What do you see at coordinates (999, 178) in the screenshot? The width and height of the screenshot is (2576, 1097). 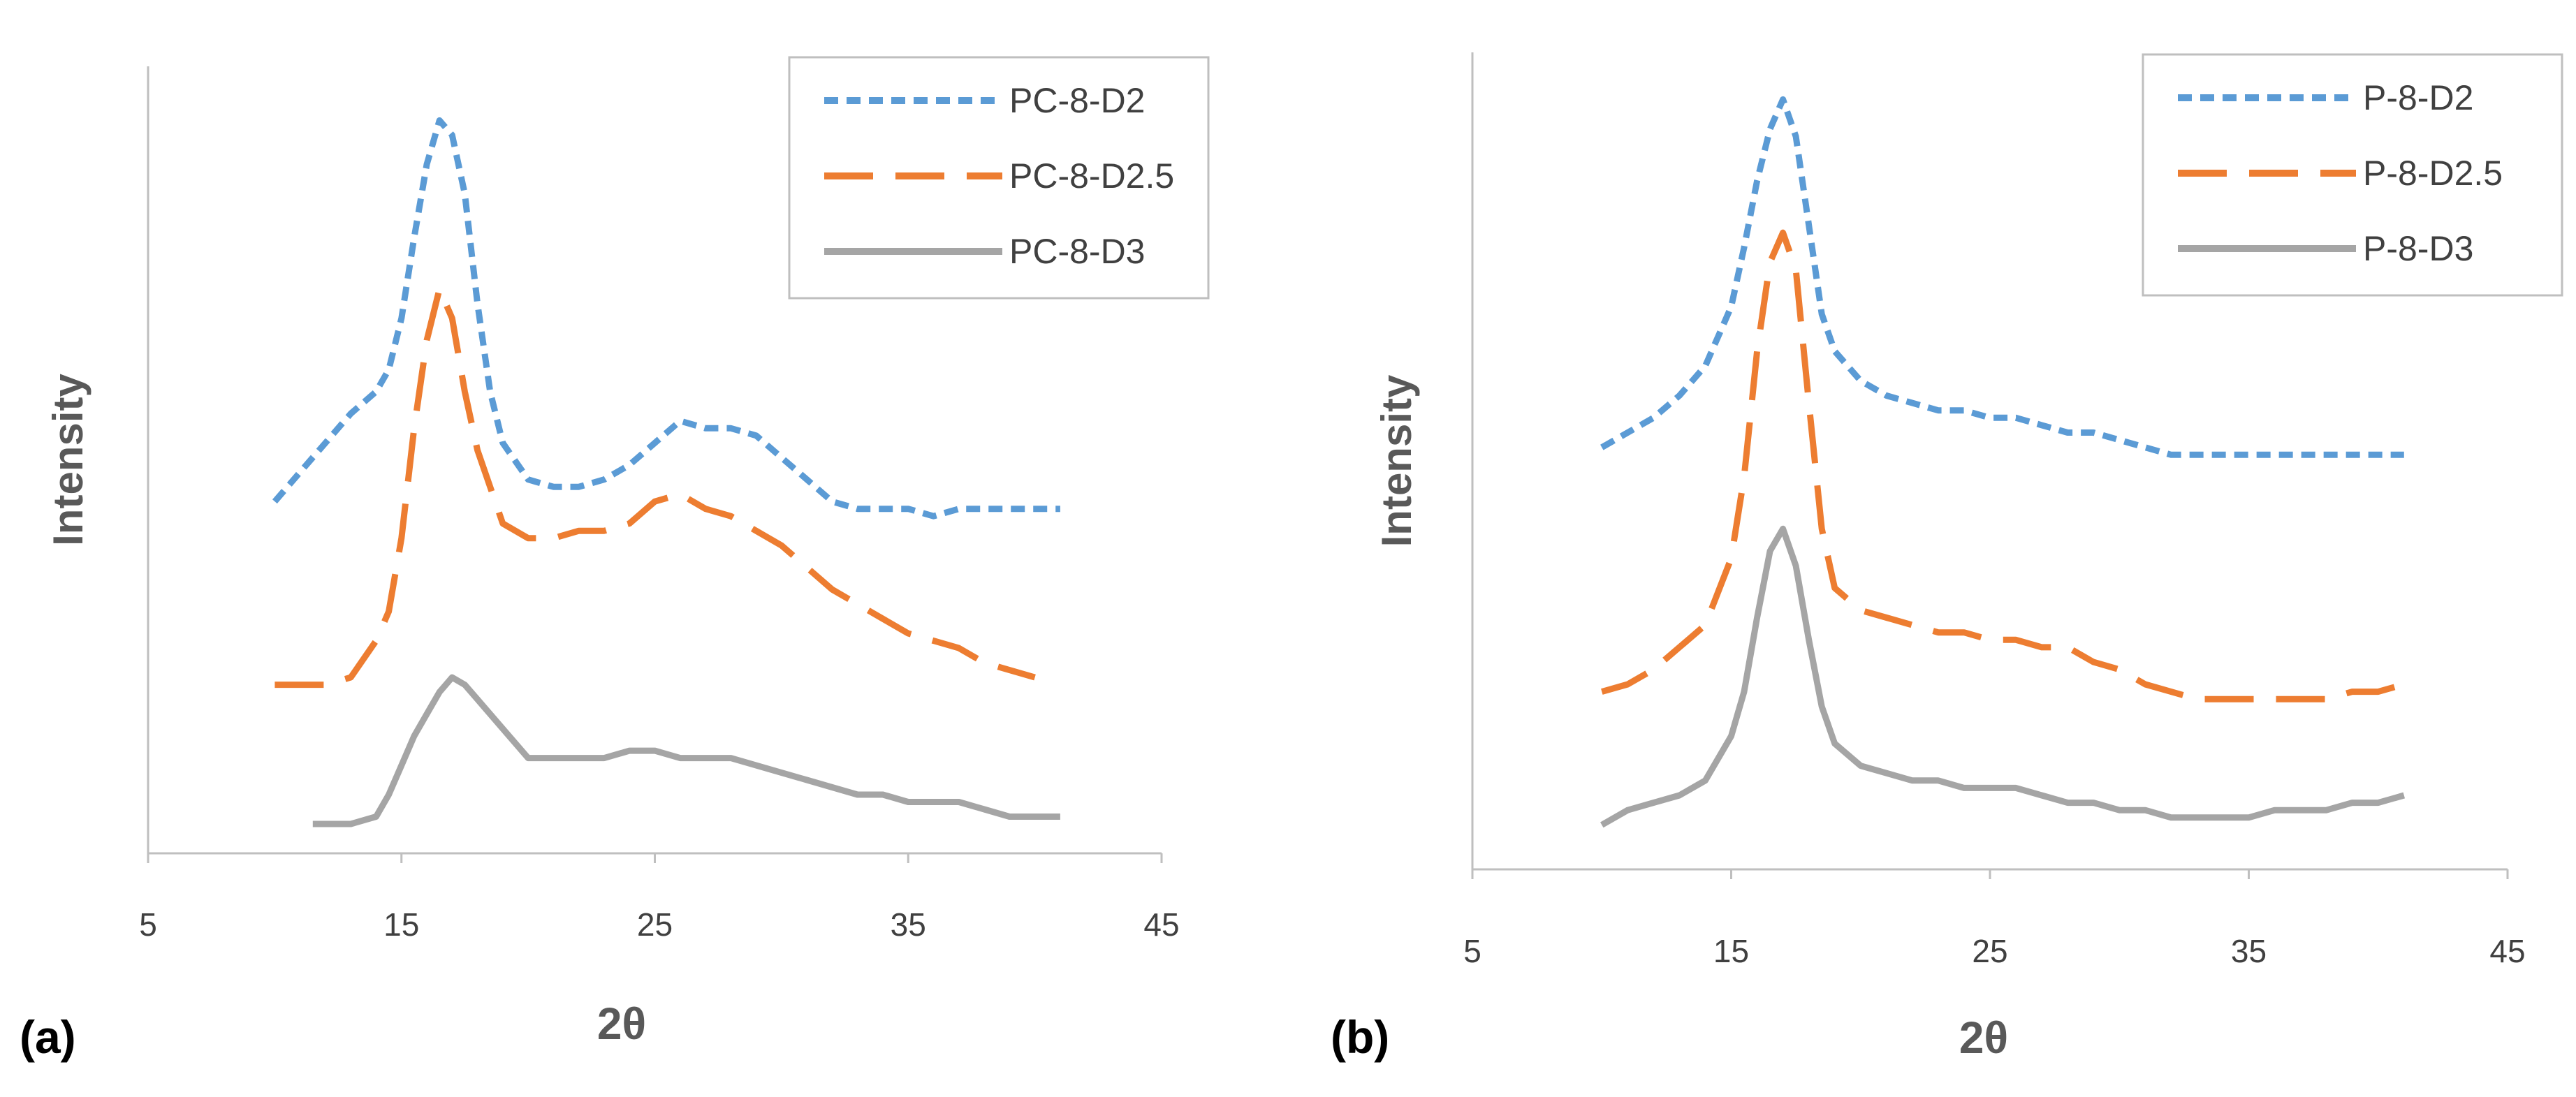 I see `legend: PC-8-D2 PC-8-D2.5 PC-8-D3` at bounding box center [999, 178].